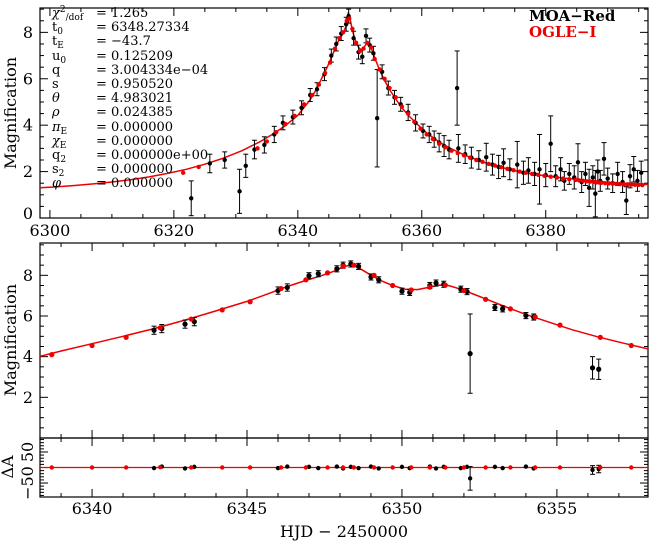 The height and width of the screenshot is (542, 655). Describe the element at coordinates (557, 508) in the screenshot. I see `x-tick-label: 6355` at that location.